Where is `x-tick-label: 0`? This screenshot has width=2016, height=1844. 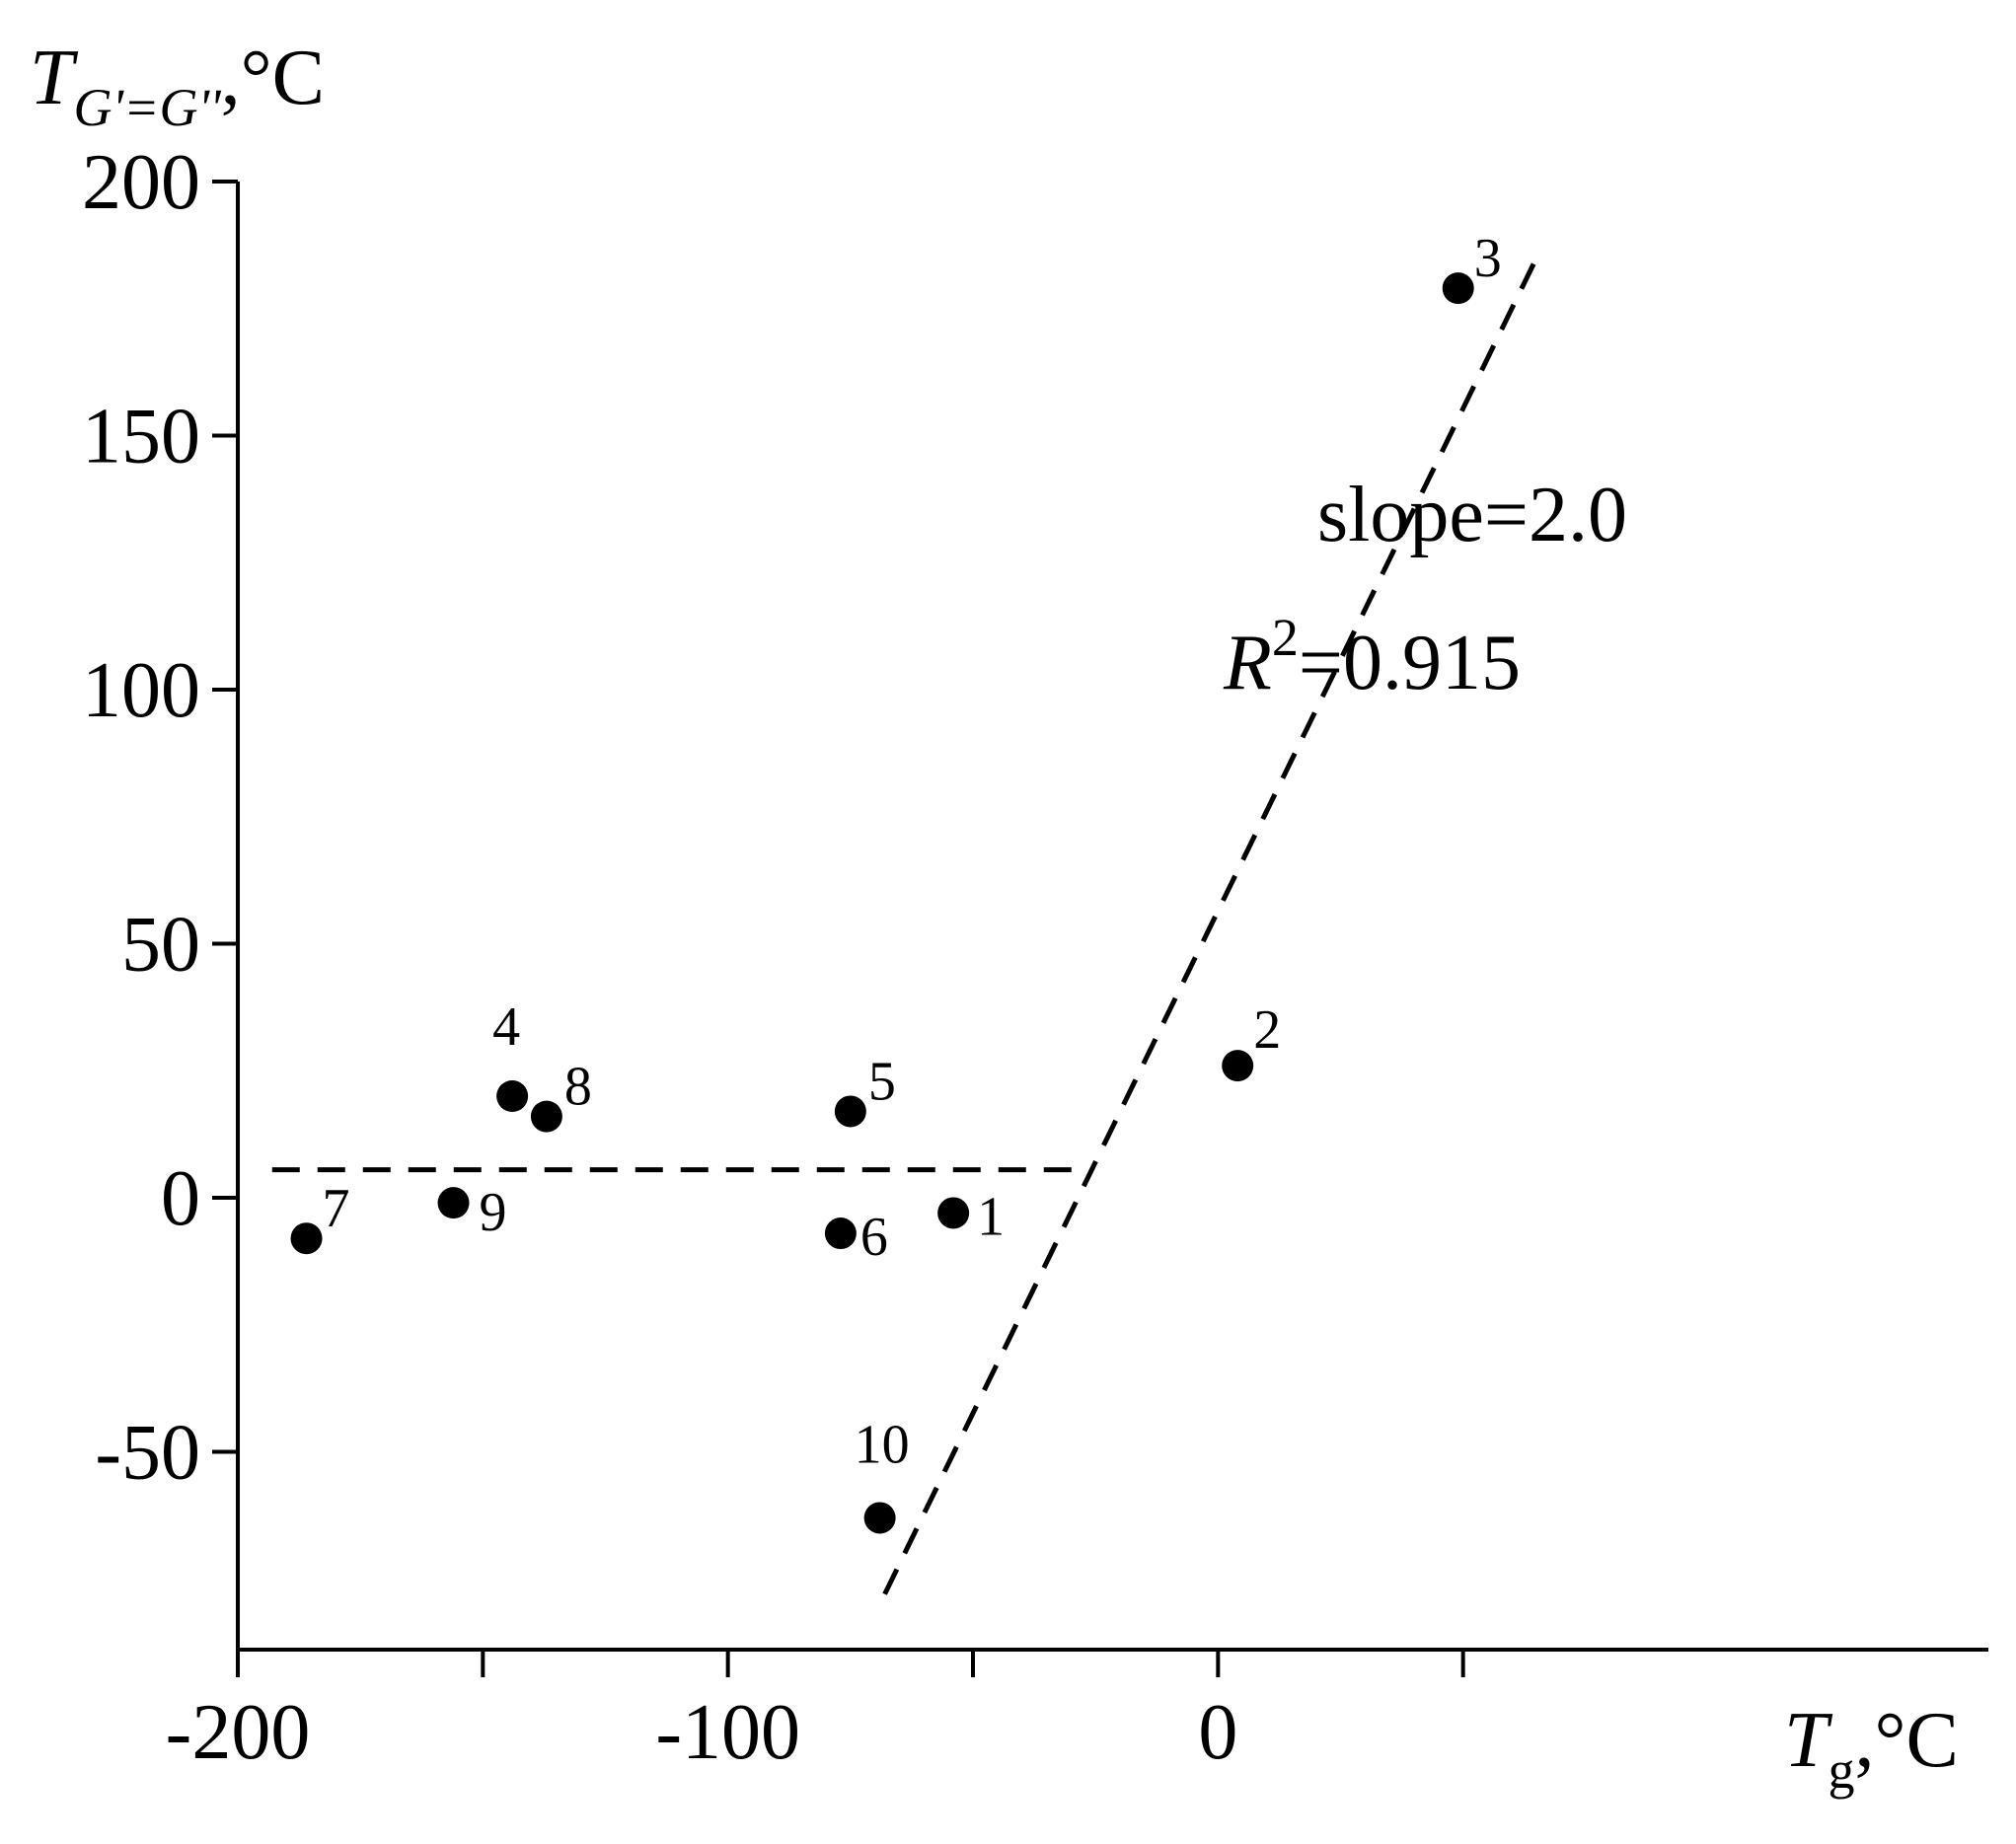
x-tick-label: 0 is located at coordinates (1217, 1732).